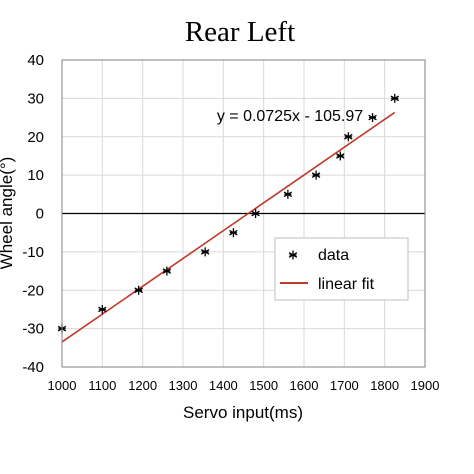 This screenshot has height=474, width=474. I want to click on y-tick-label: -10, so click(33, 252).